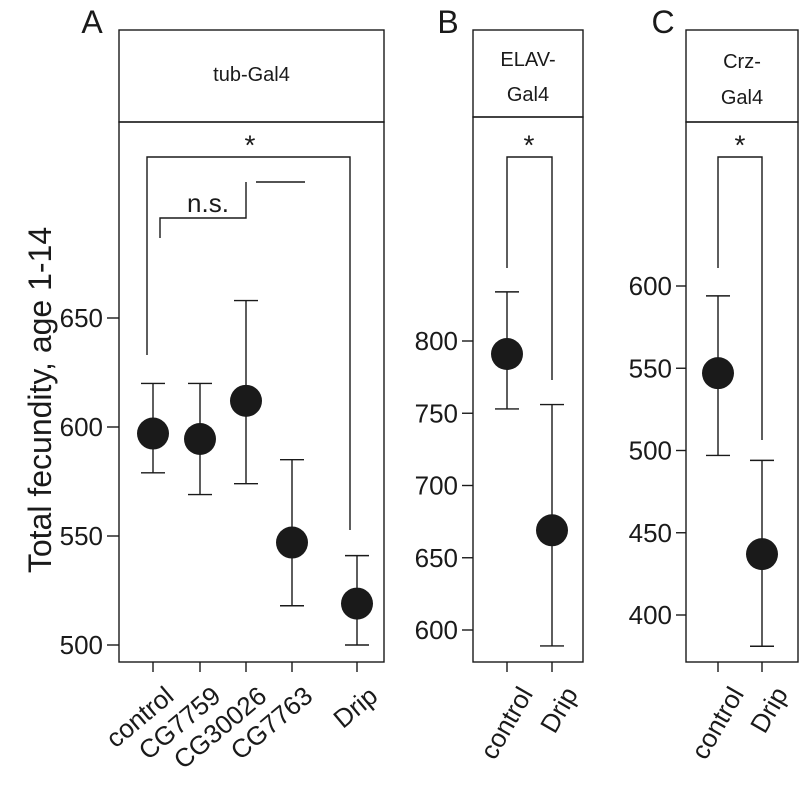 Image resolution: width=802 pixels, height=800 pixels. Describe the element at coordinates (436, 341) in the screenshot. I see `y-tick-label: 800` at that location.